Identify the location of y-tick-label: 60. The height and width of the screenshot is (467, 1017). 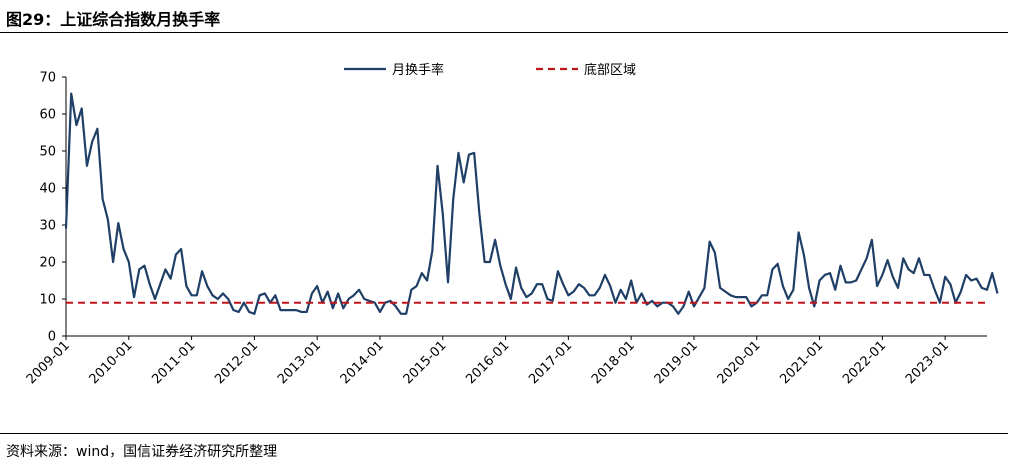
(47, 115).